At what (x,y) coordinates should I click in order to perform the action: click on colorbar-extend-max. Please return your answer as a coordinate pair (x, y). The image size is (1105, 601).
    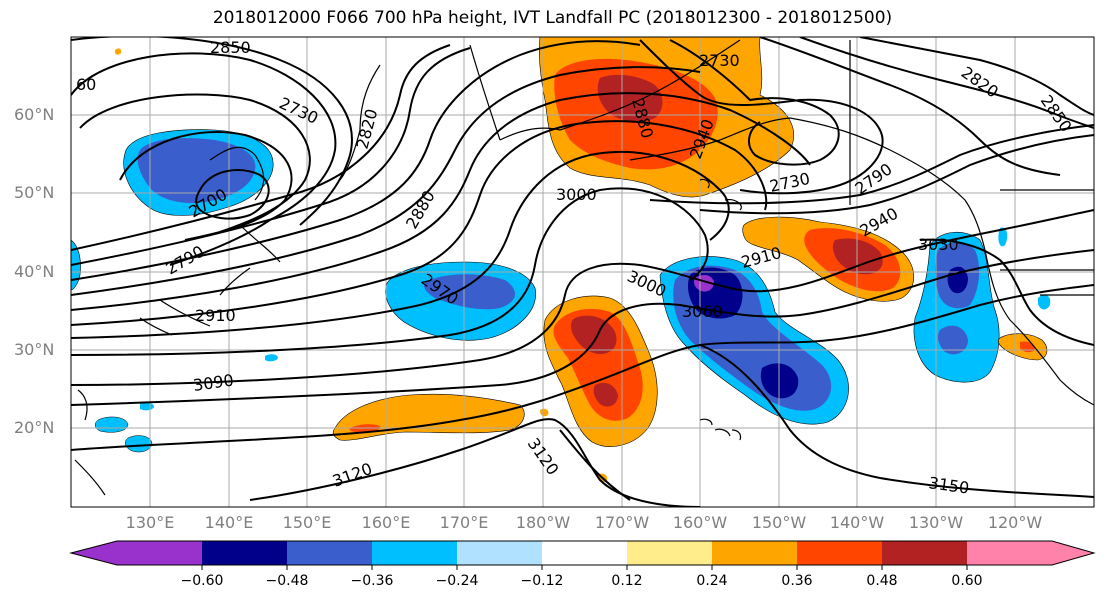
    Looking at the image, I should click on (1073, 553).